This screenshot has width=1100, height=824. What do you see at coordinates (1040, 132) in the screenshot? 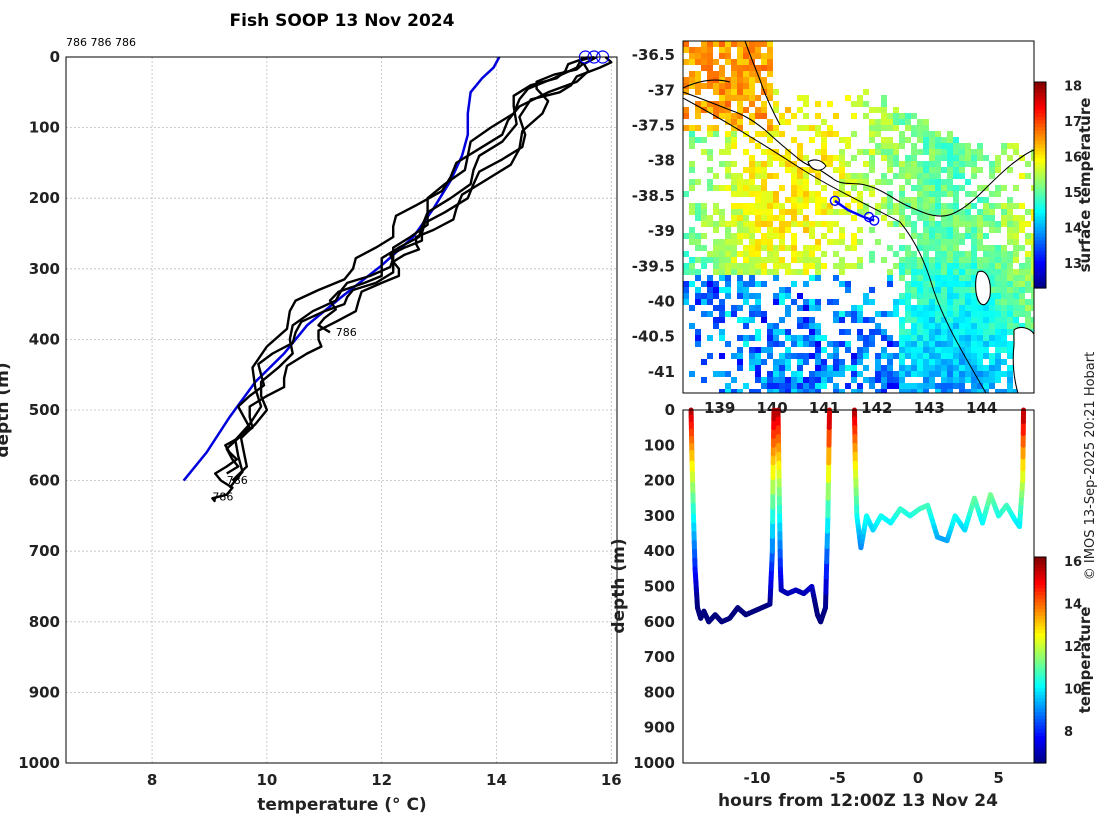
I see `map-colorbar-swatch` at bounding box center [1040, 132].